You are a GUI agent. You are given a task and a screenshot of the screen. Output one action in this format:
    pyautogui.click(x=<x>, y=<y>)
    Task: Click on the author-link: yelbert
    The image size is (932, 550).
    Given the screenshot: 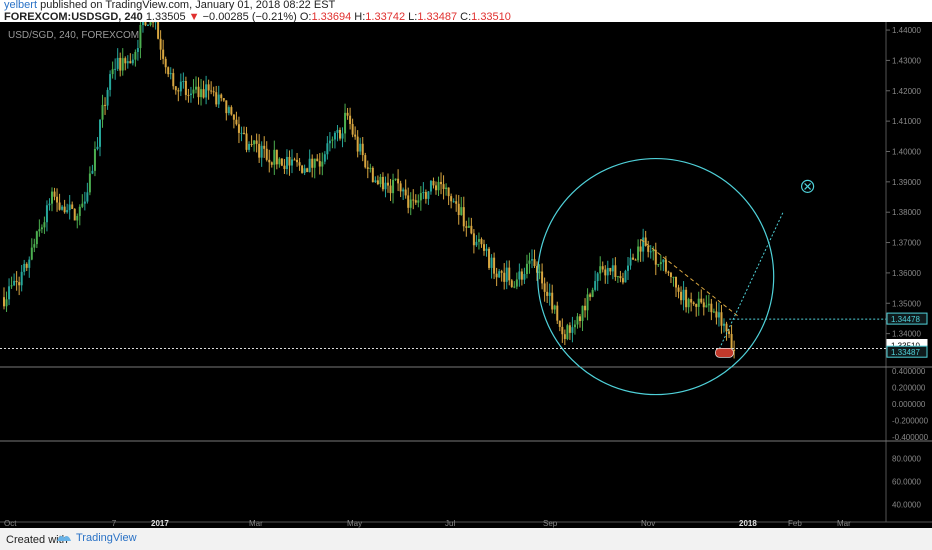 What is the action you would take?
    pyautogui.click(x=21, y=5)
    